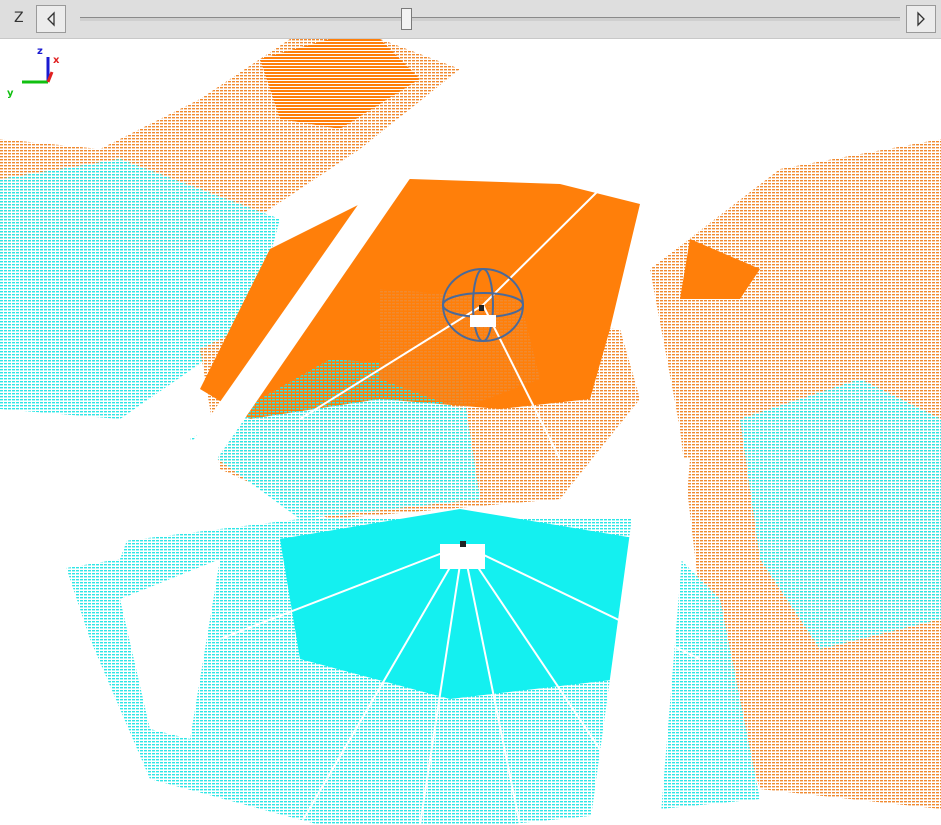 Image resolution: width=941 pixels, height=825 pixels. I want to click on step-left-button, so click(51, 19).